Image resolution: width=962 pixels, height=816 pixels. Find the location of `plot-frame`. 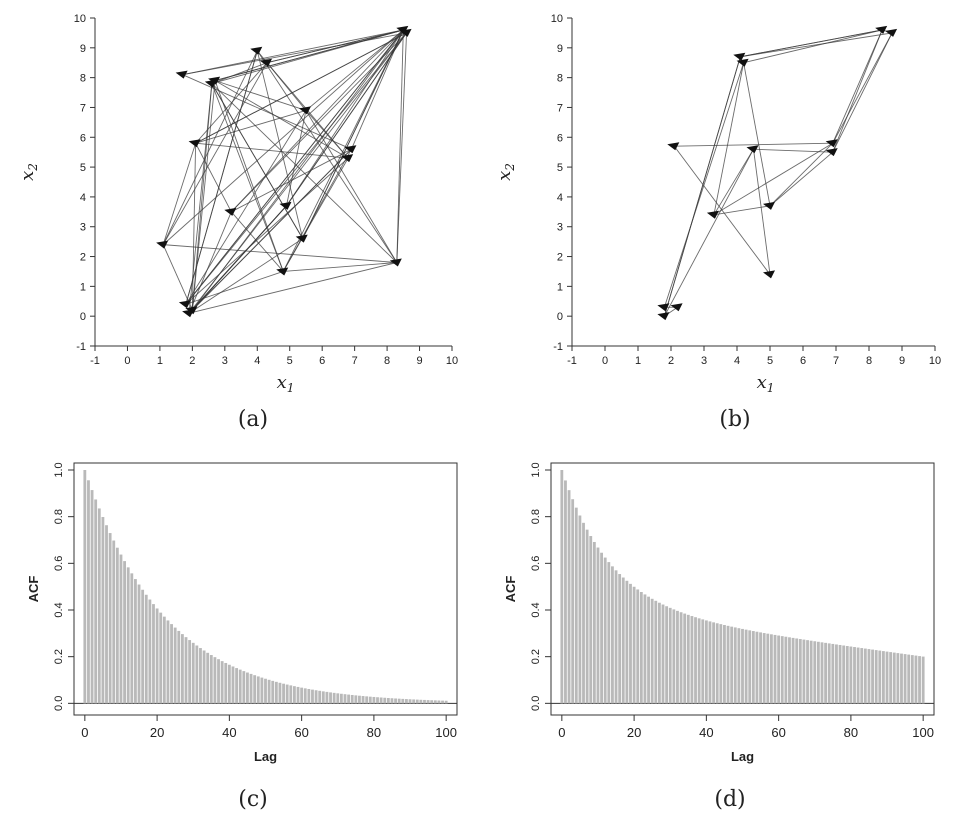

plot-frame is located at coordinates (265, 589).